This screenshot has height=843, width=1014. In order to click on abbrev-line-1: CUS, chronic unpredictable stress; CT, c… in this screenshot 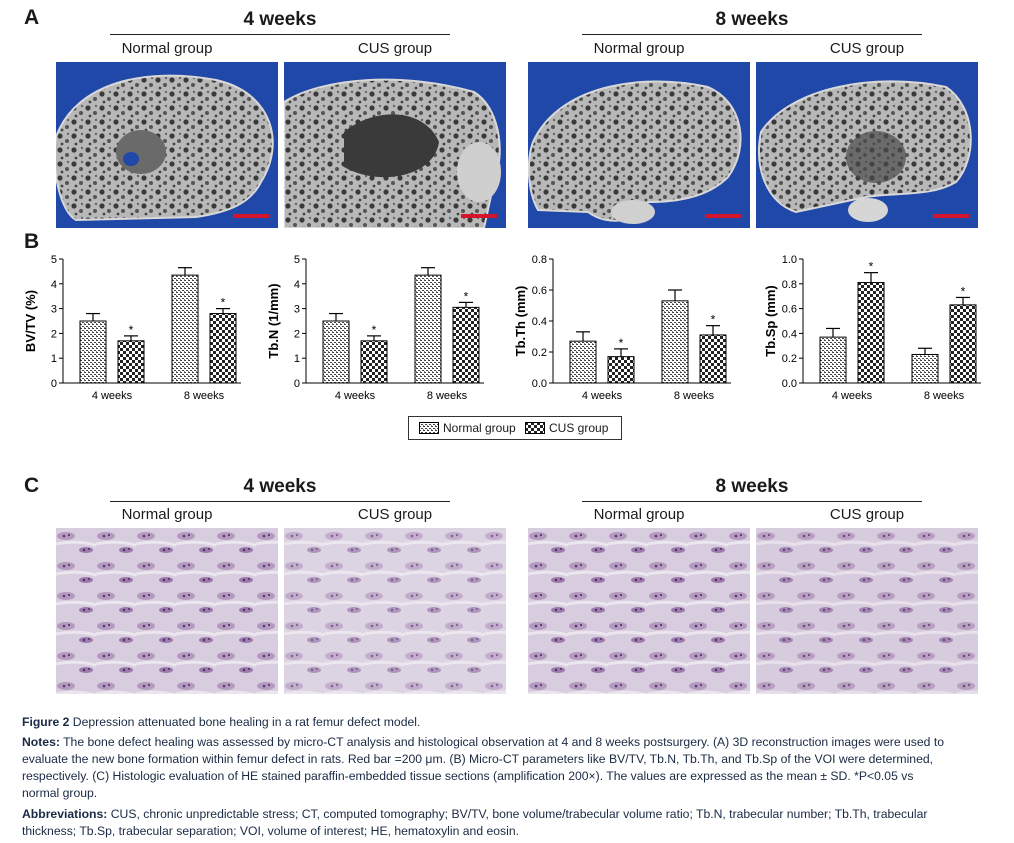, I will do `click(519, 814)`.